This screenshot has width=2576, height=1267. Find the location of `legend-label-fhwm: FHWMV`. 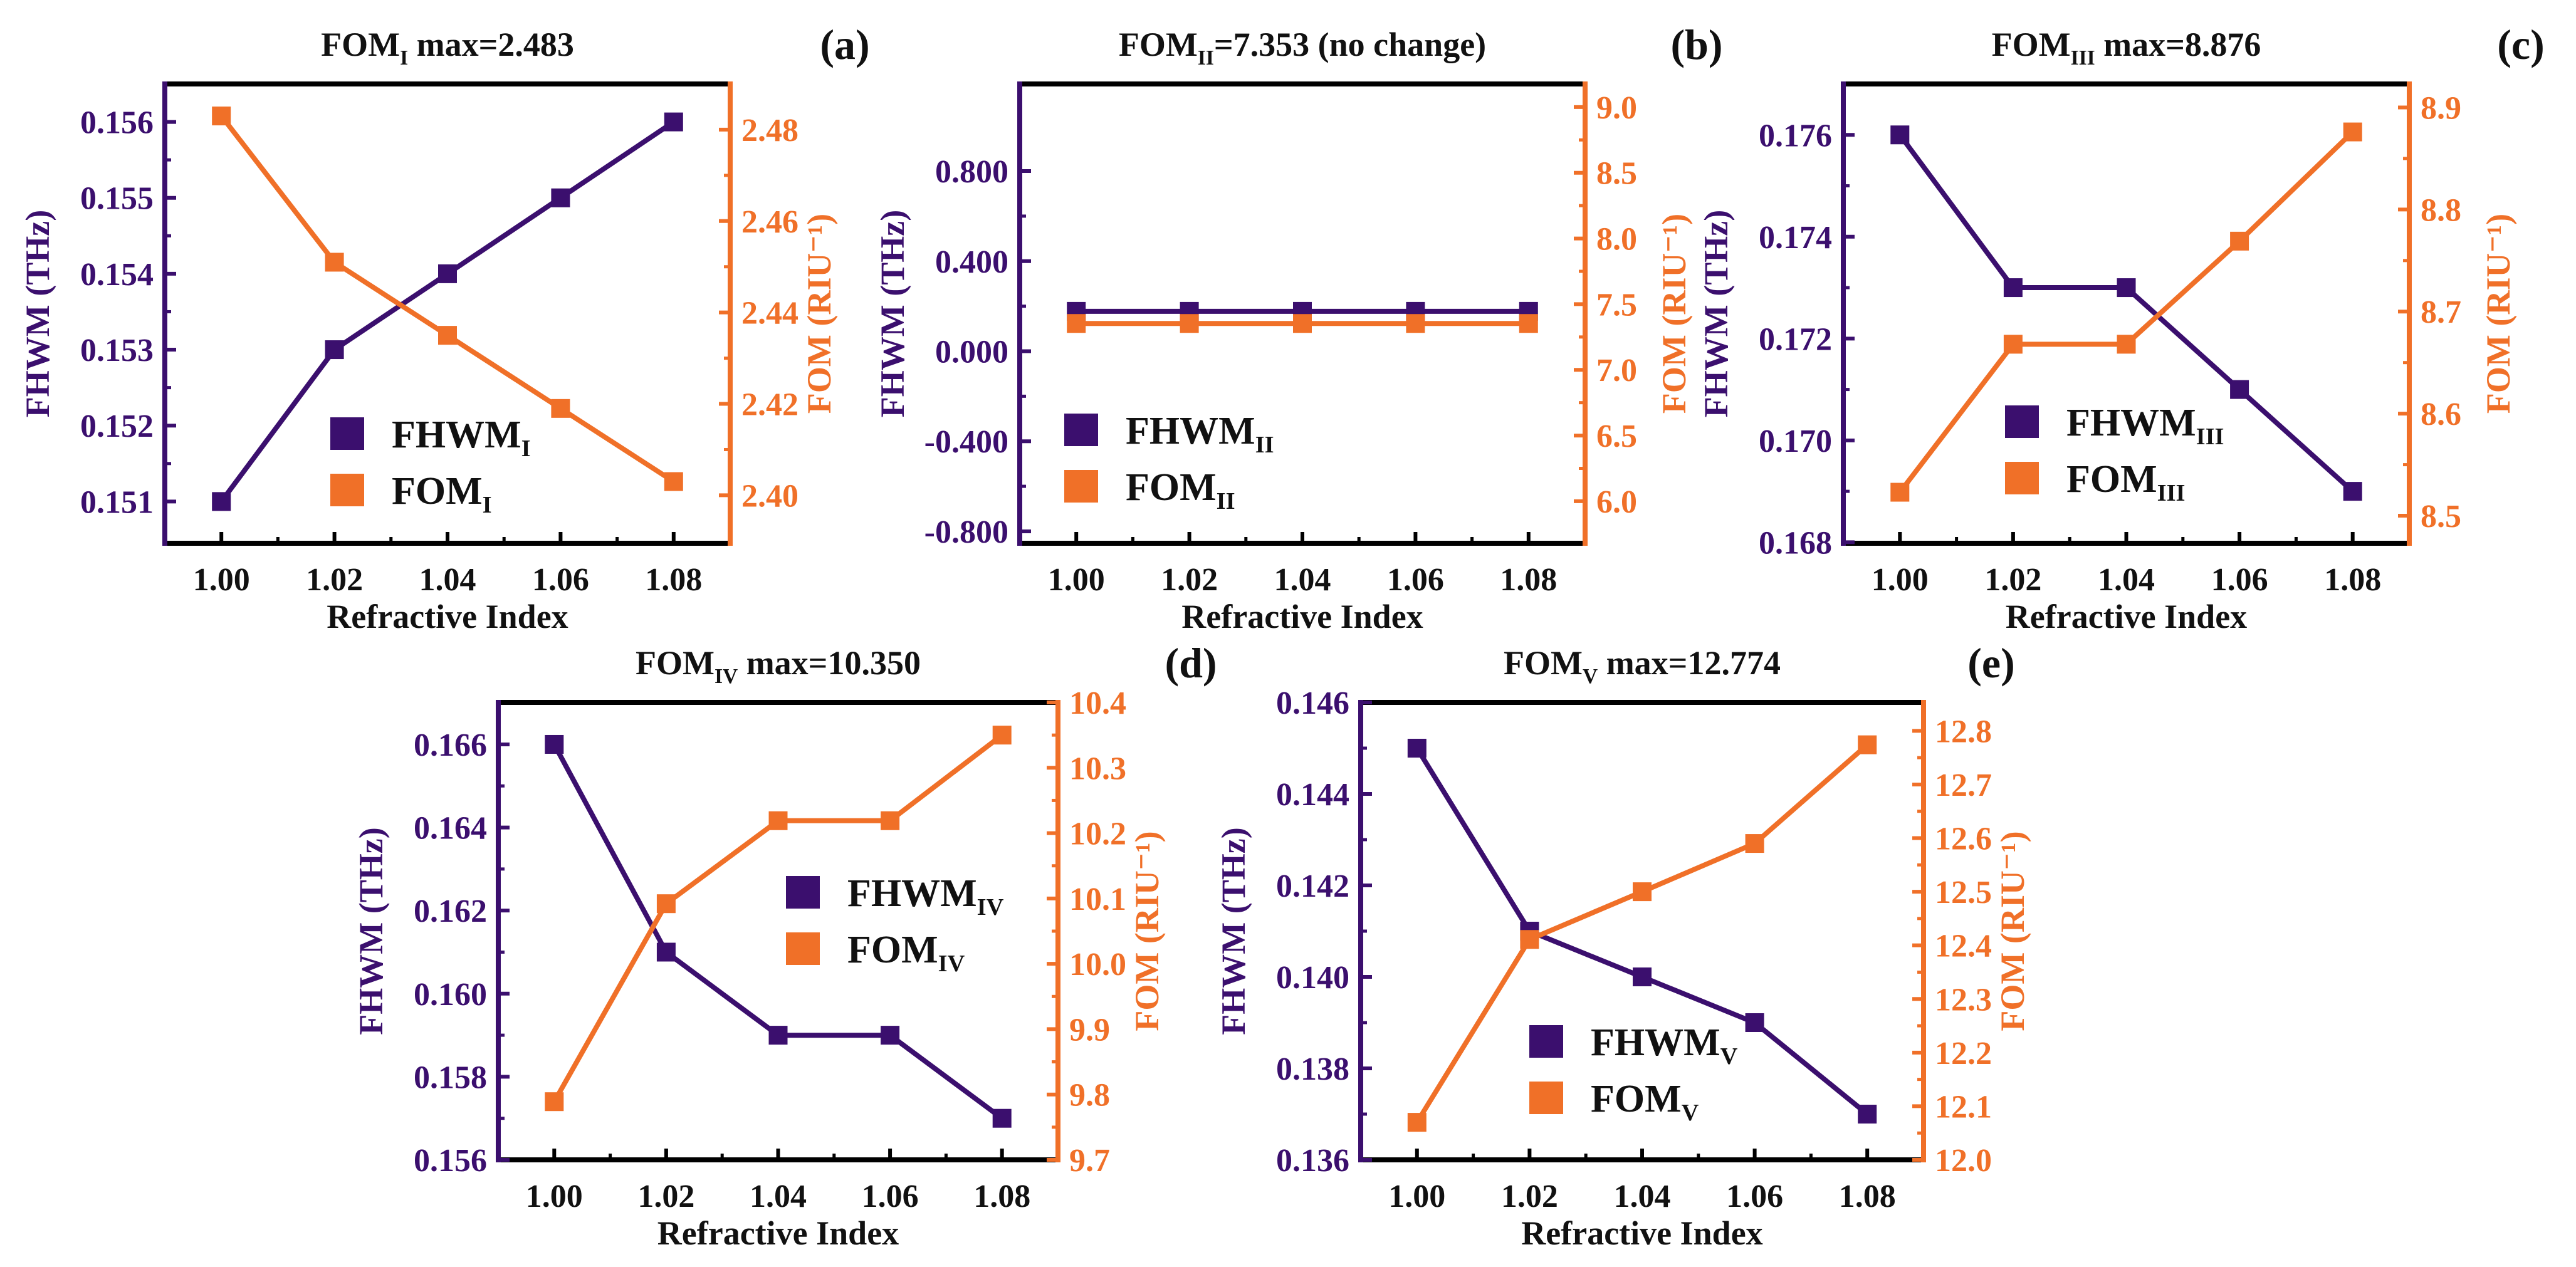

legend-label-fhwm: FHWMV is located at coordinates (1664, 1045).